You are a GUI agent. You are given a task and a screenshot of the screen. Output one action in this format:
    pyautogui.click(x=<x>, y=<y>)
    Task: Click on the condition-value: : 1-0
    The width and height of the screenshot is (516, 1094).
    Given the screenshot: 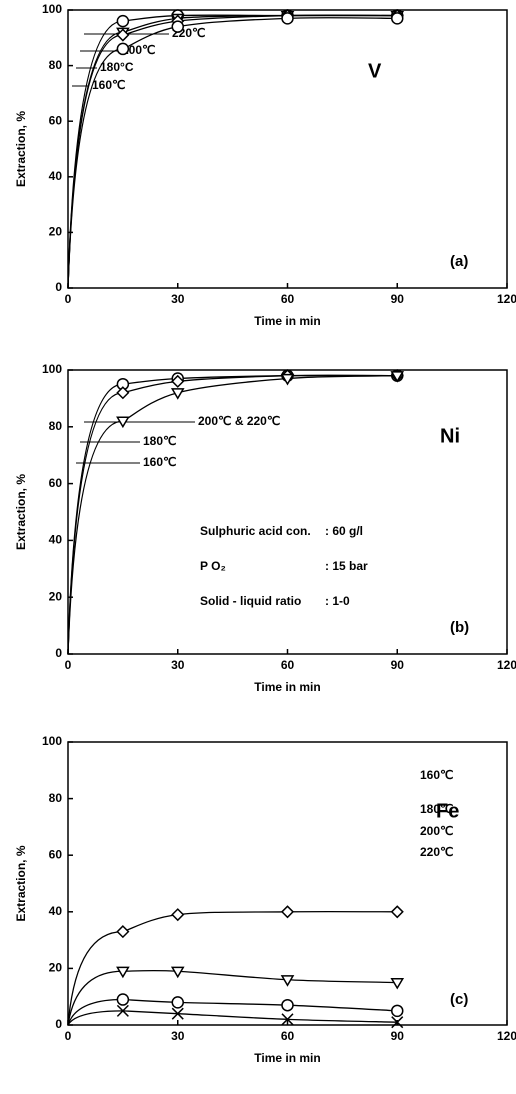 What is the action you would take?
    pyautogui.click(x=337, y=601)
    